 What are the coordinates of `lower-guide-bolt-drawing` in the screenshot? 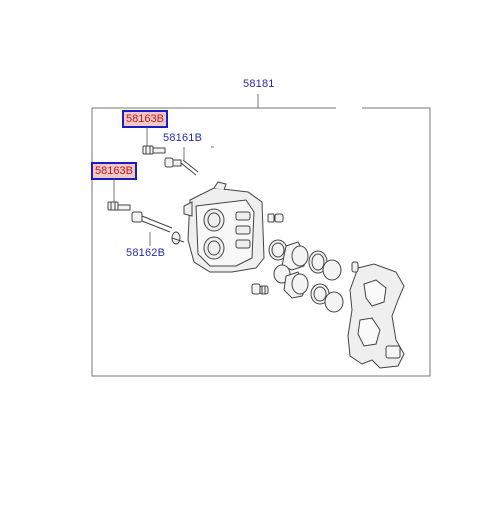 It's located at (119, 206).